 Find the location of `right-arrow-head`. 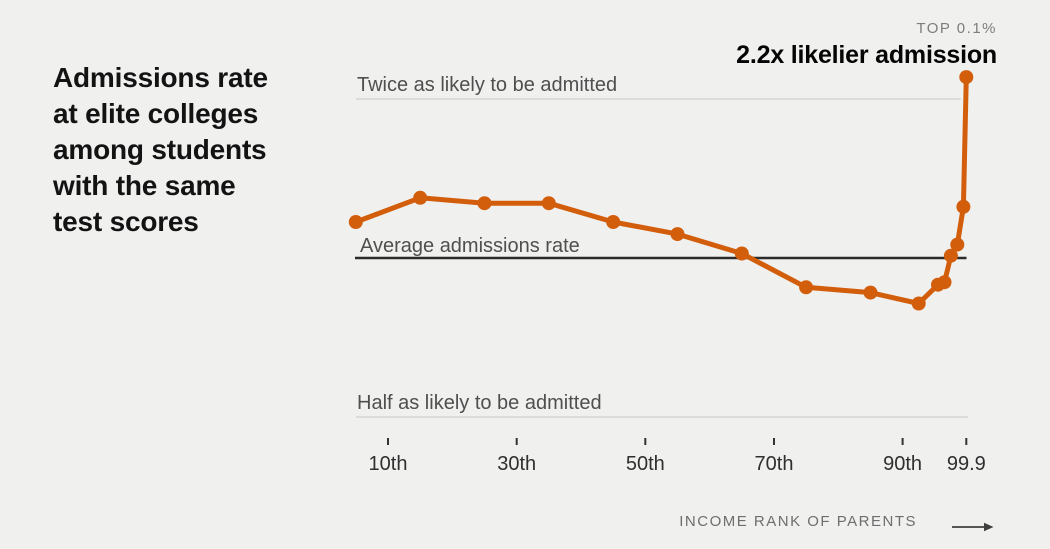

right-arrow-head is located at coordinates (989, 527).